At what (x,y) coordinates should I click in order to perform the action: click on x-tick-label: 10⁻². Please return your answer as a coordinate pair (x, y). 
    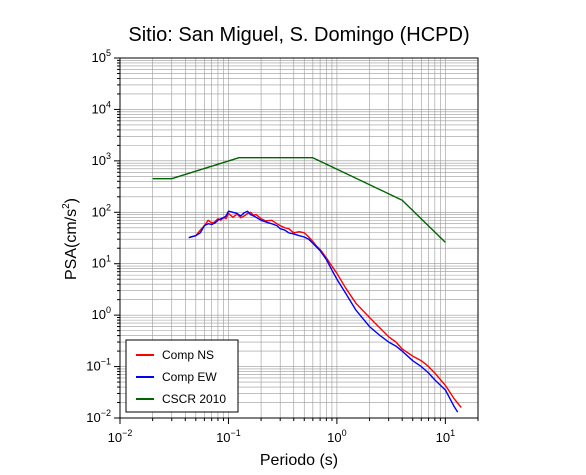
    Looking at the image, I should click on (120, 436).